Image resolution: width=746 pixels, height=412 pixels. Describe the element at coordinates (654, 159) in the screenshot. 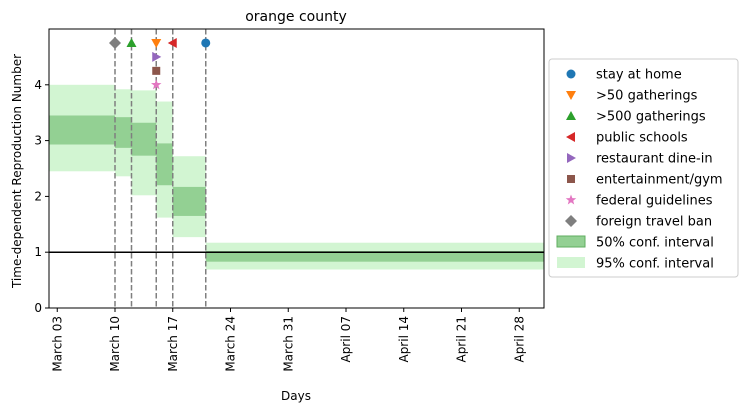

I see `legend-label: restaurant dine-in` at that location.